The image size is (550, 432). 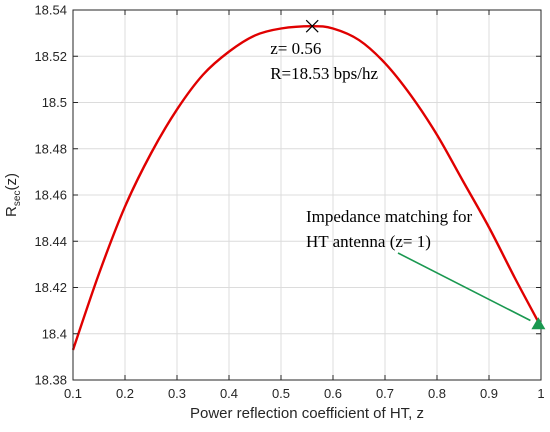 What do you see at coordinates (50, 56) in the screenshot?
I see `y-tick-label: 18.52` at bounding box center [50, 56].